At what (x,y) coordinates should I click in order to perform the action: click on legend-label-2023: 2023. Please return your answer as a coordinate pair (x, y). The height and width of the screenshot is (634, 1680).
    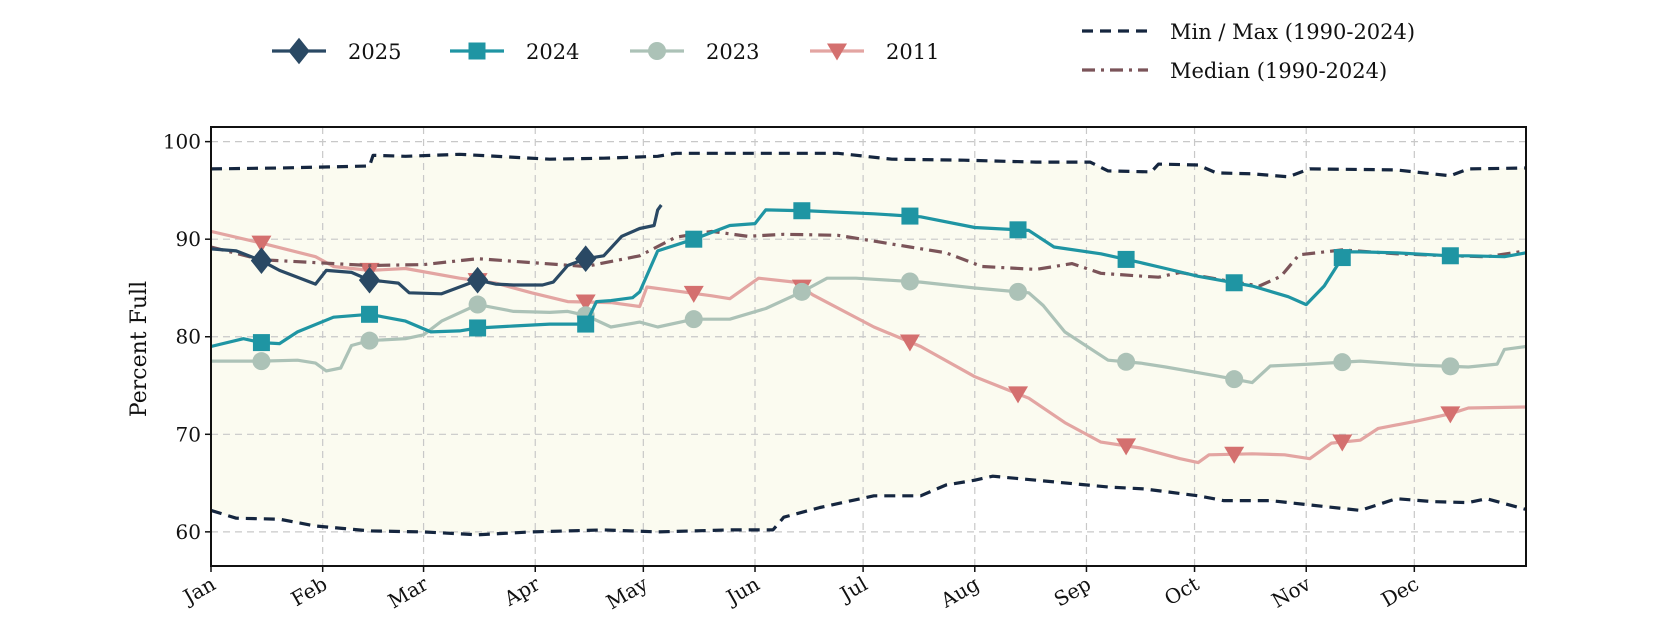
    Looking at the image, I should click on (732, 52).